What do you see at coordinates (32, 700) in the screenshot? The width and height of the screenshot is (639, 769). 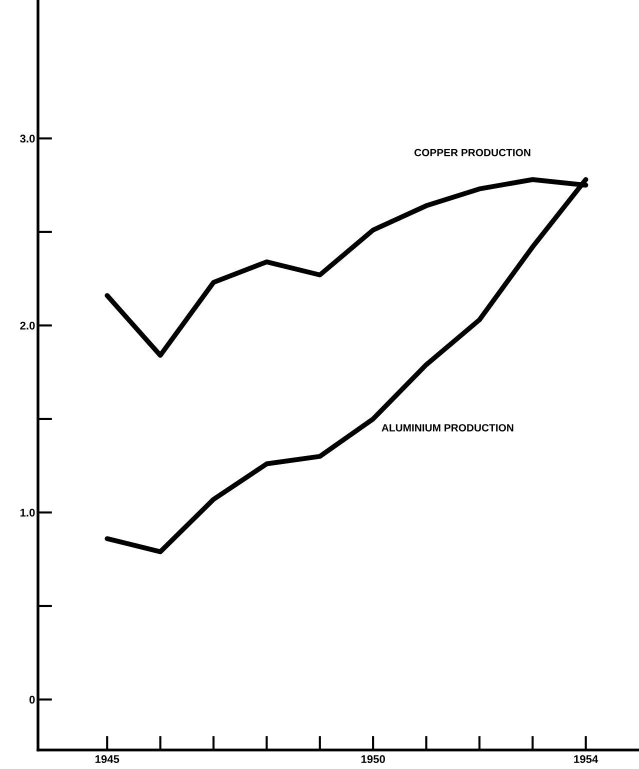 I see `y-tick-label: 0` at bounding box center [32, 700].